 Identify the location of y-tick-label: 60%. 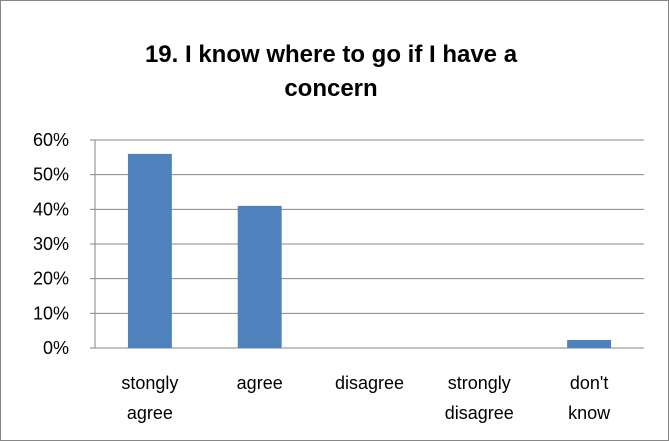
(51, 140).